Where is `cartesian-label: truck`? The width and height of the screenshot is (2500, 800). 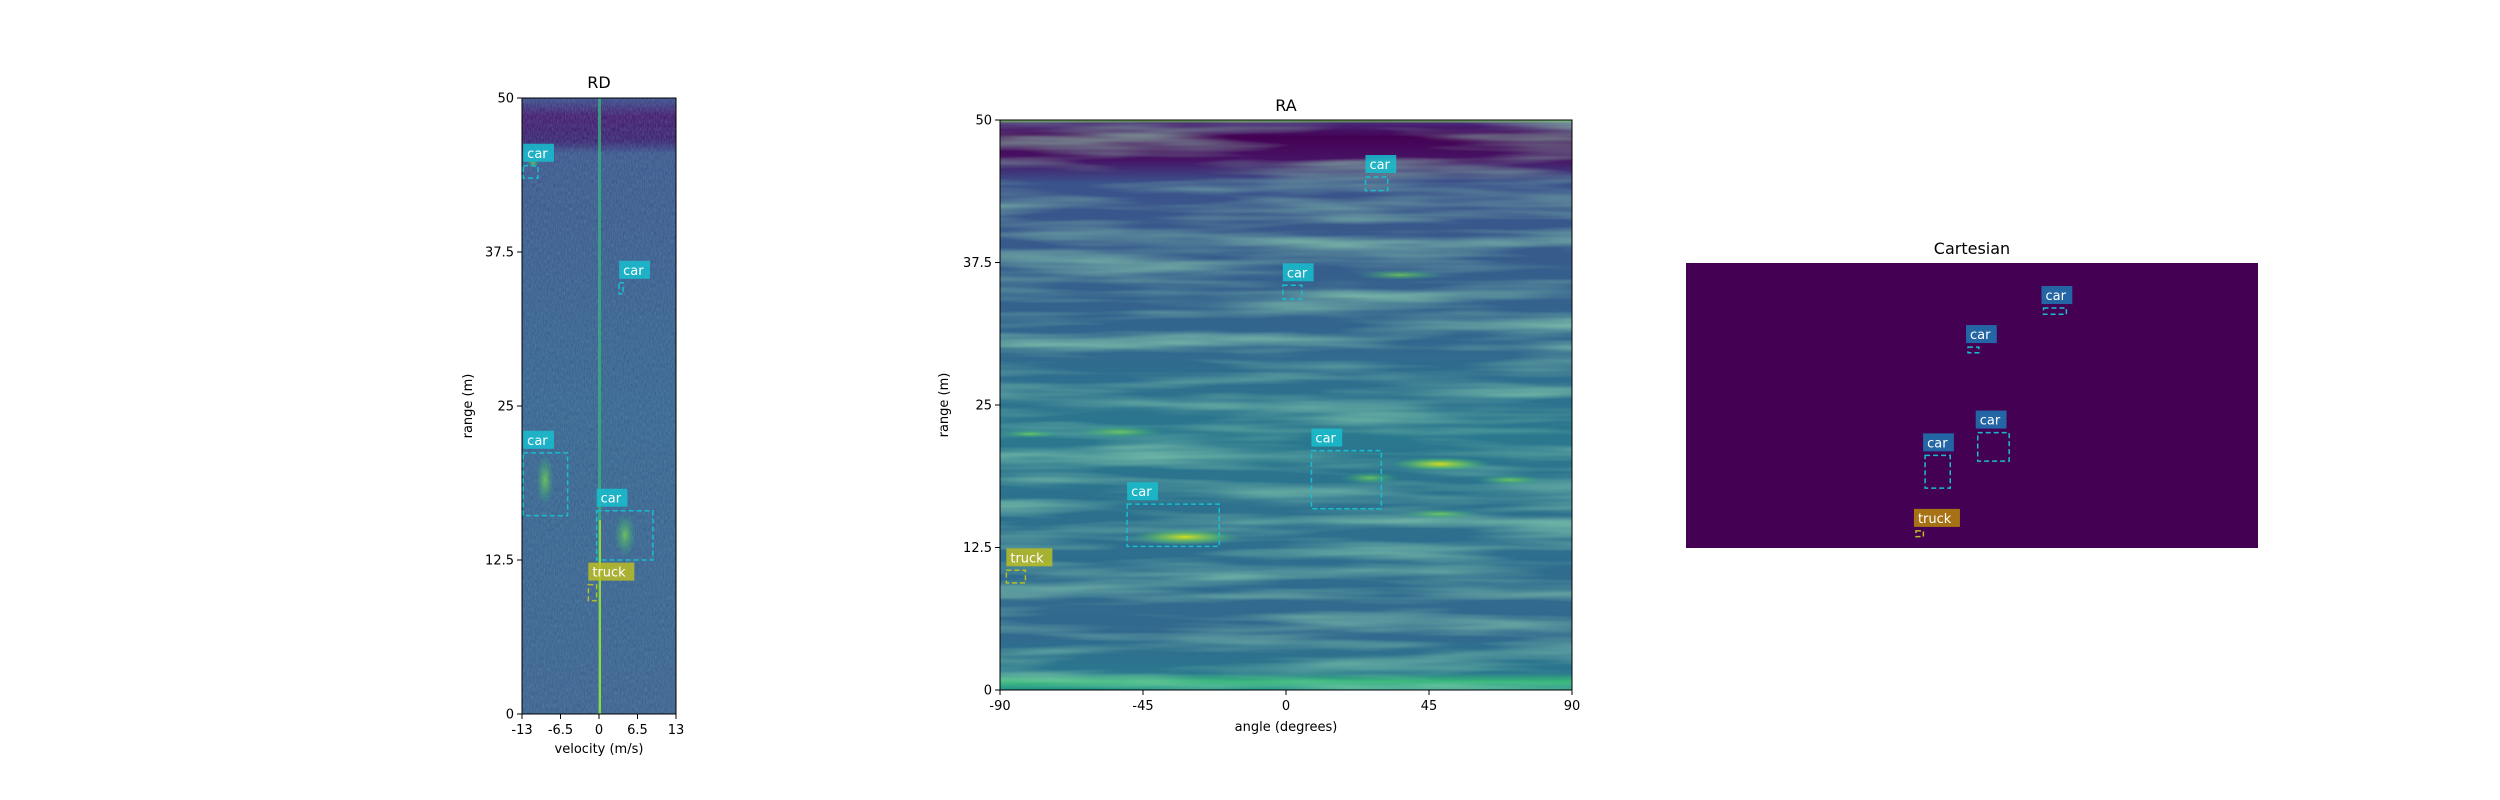
cartesian-label: truck is located at coordinates (1935, 519).